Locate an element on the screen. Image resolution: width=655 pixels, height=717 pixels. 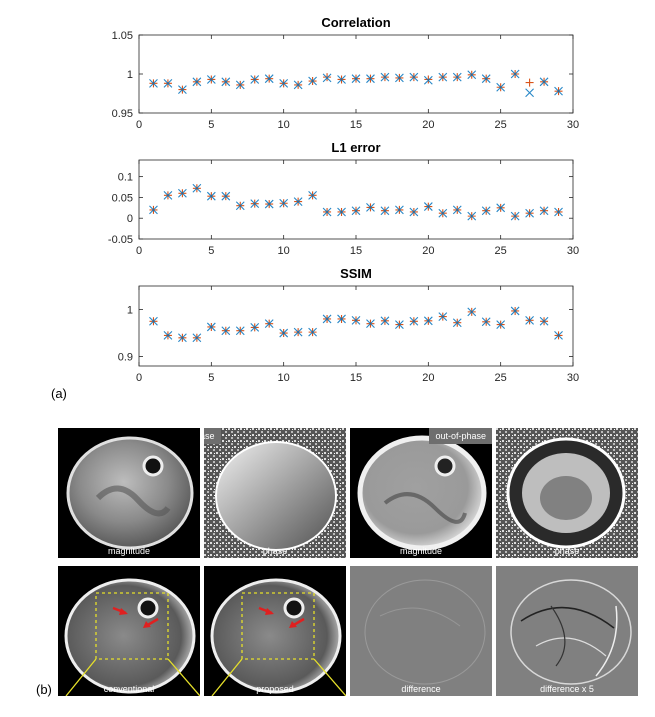
y-tick-label: 0.1 is located at coordinates (125, 178).